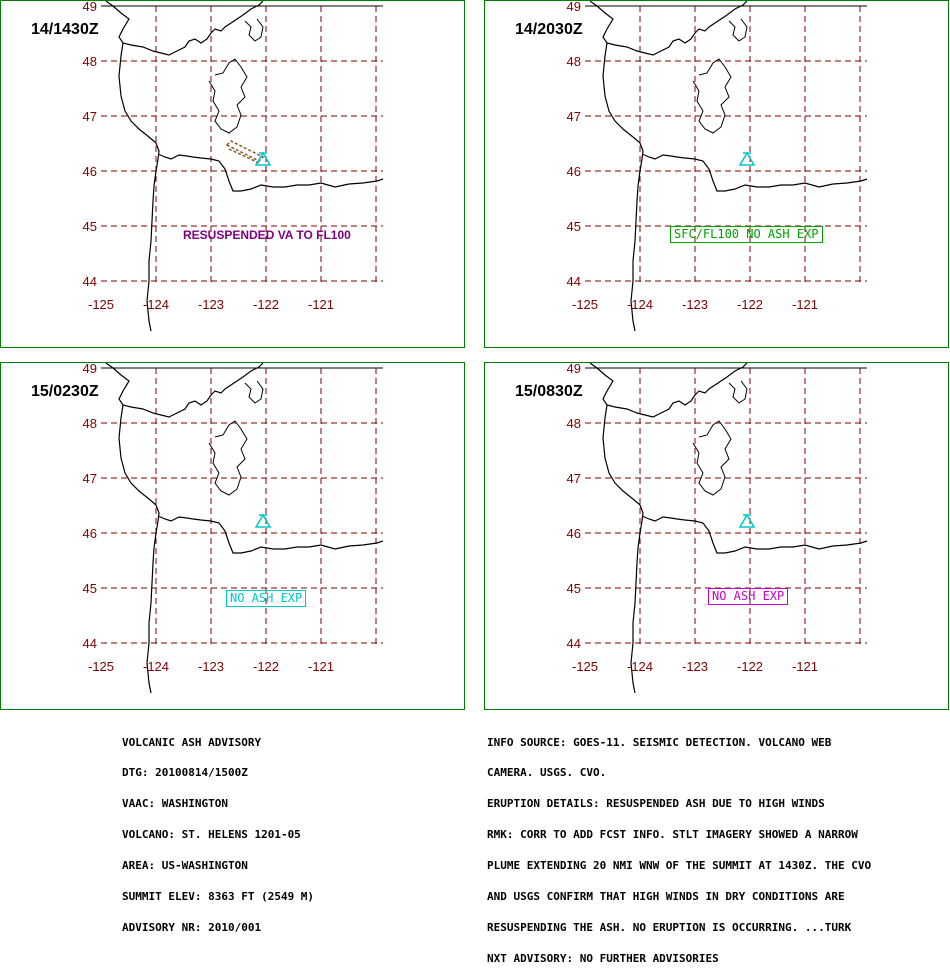 The image size is (950, 974). I want to click on ash-plume-line, so click(244, 156).